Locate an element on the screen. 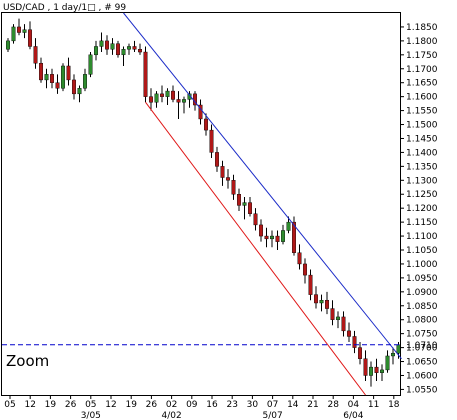 The height and width of the screenshot is (420, 457). x-tick-label: 12 is located at coordinates (110, 405).